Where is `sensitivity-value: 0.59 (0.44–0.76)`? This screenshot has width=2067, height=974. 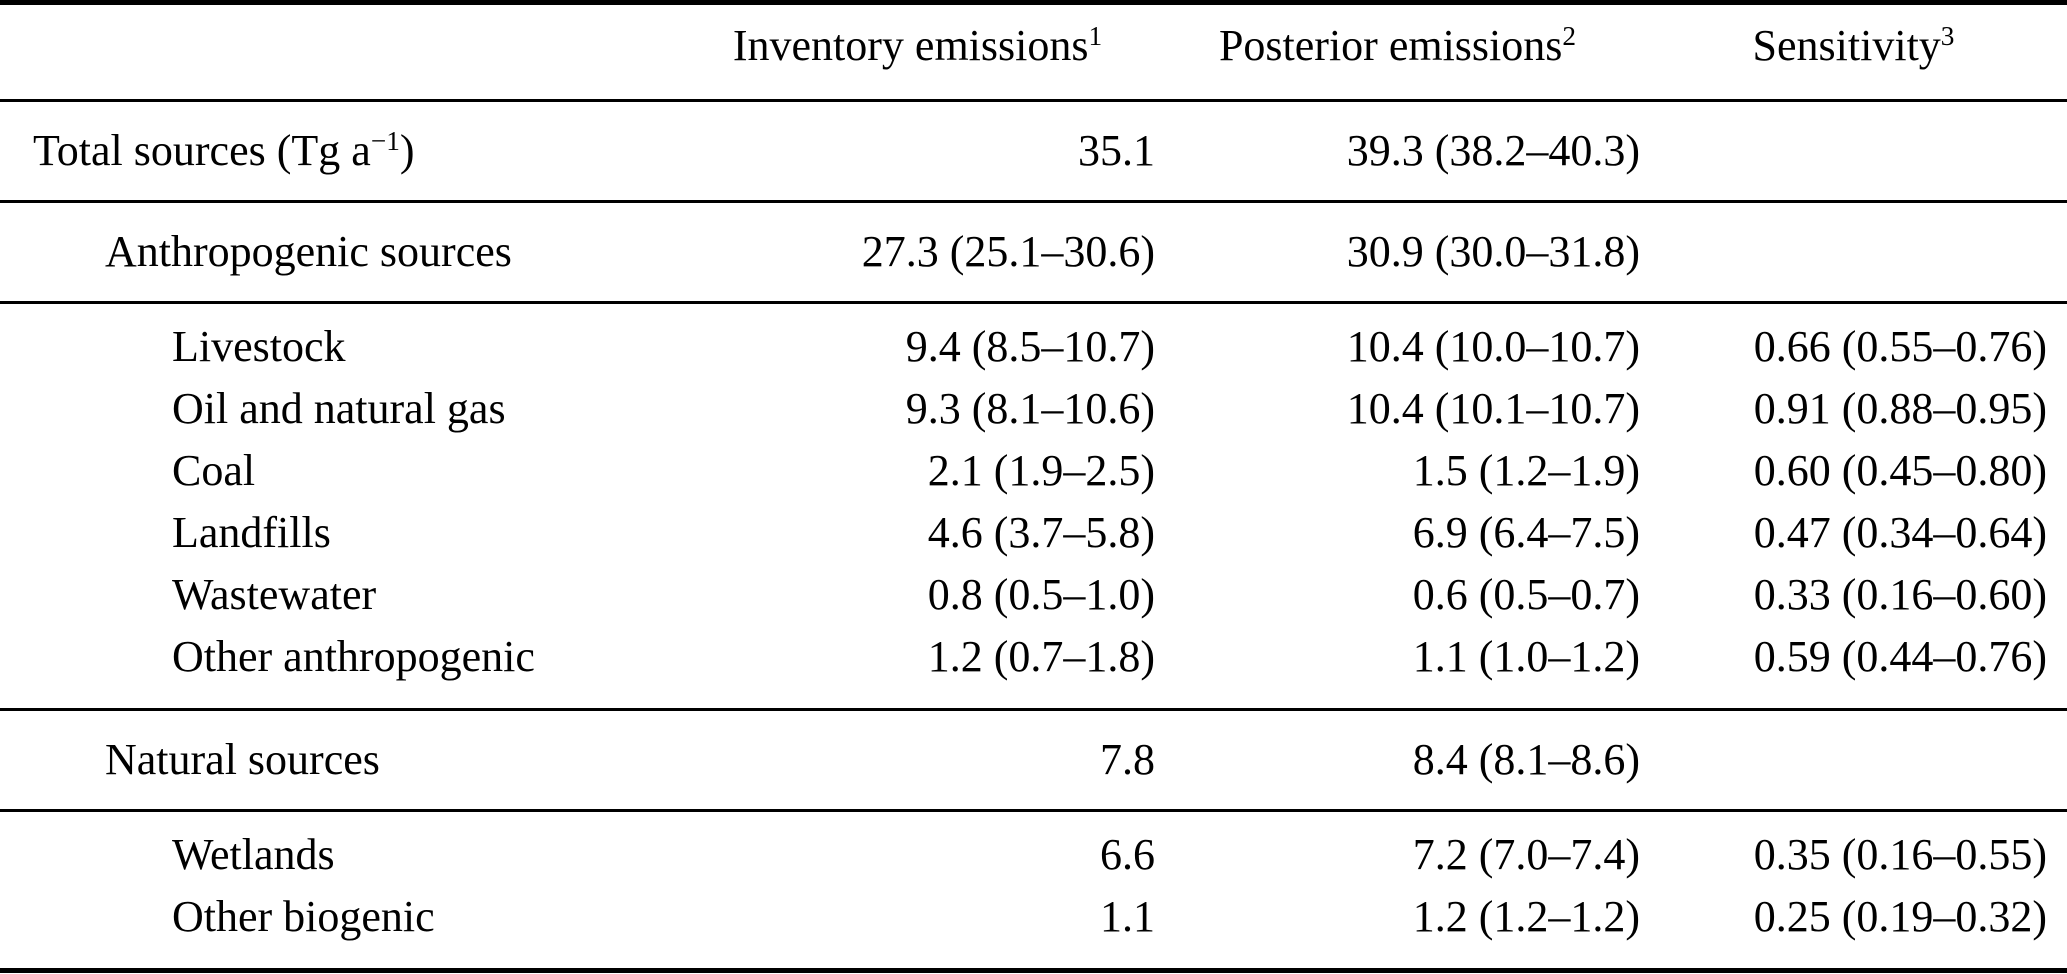
sensitivity-value: 0.59 (0.44–0.76) is located at coordinates (1853, 668).